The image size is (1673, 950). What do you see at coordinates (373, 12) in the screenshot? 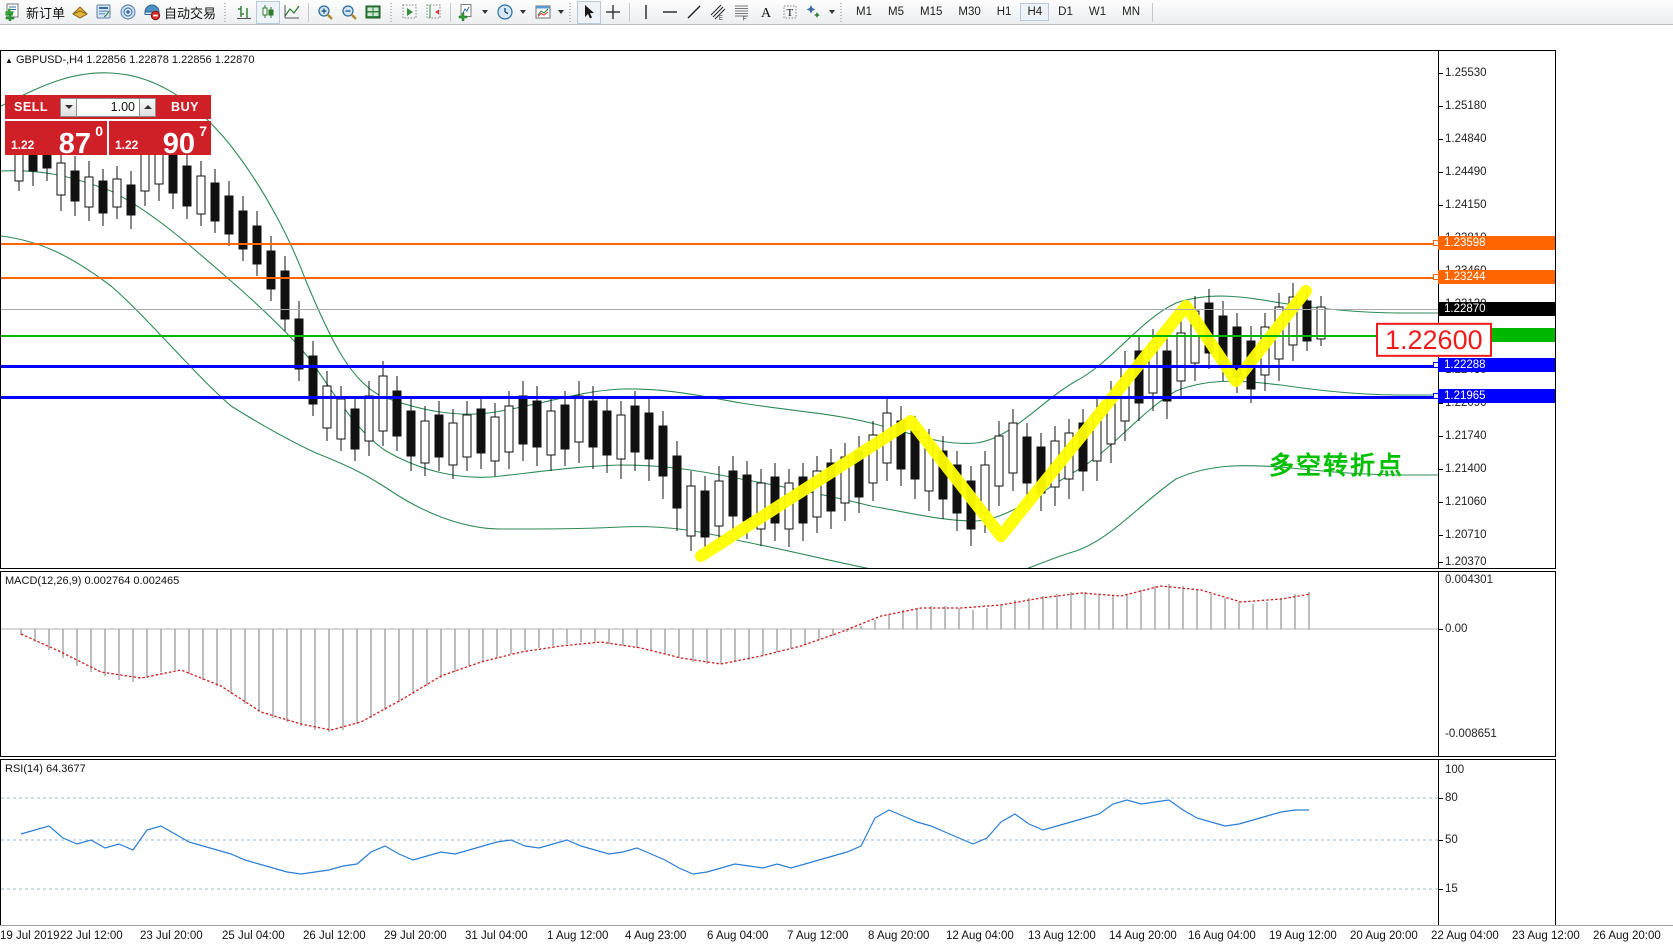
I see `data-window-button` at bounding box center [373, 12].